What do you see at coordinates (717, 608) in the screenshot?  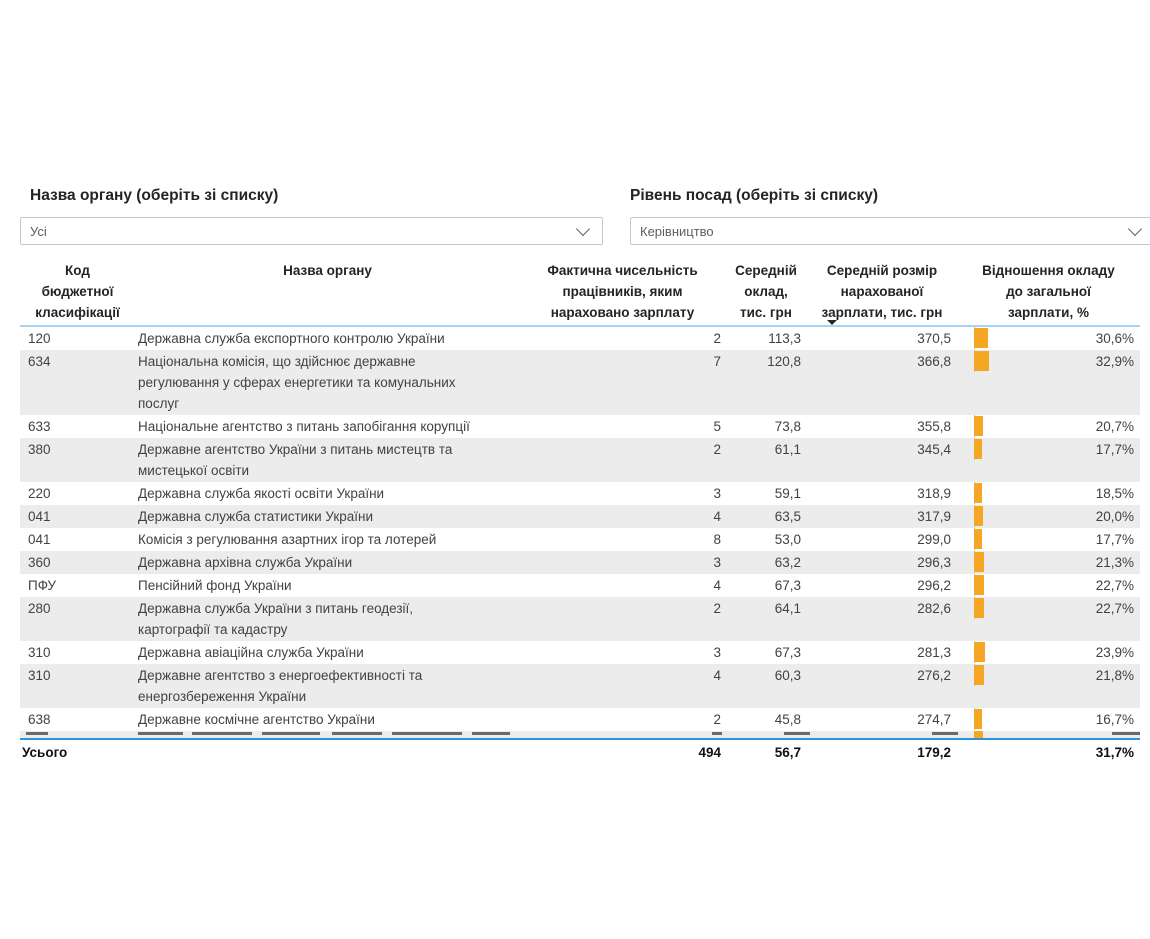 I see `cell-headcount: 2` at bounding box center [717, 608].